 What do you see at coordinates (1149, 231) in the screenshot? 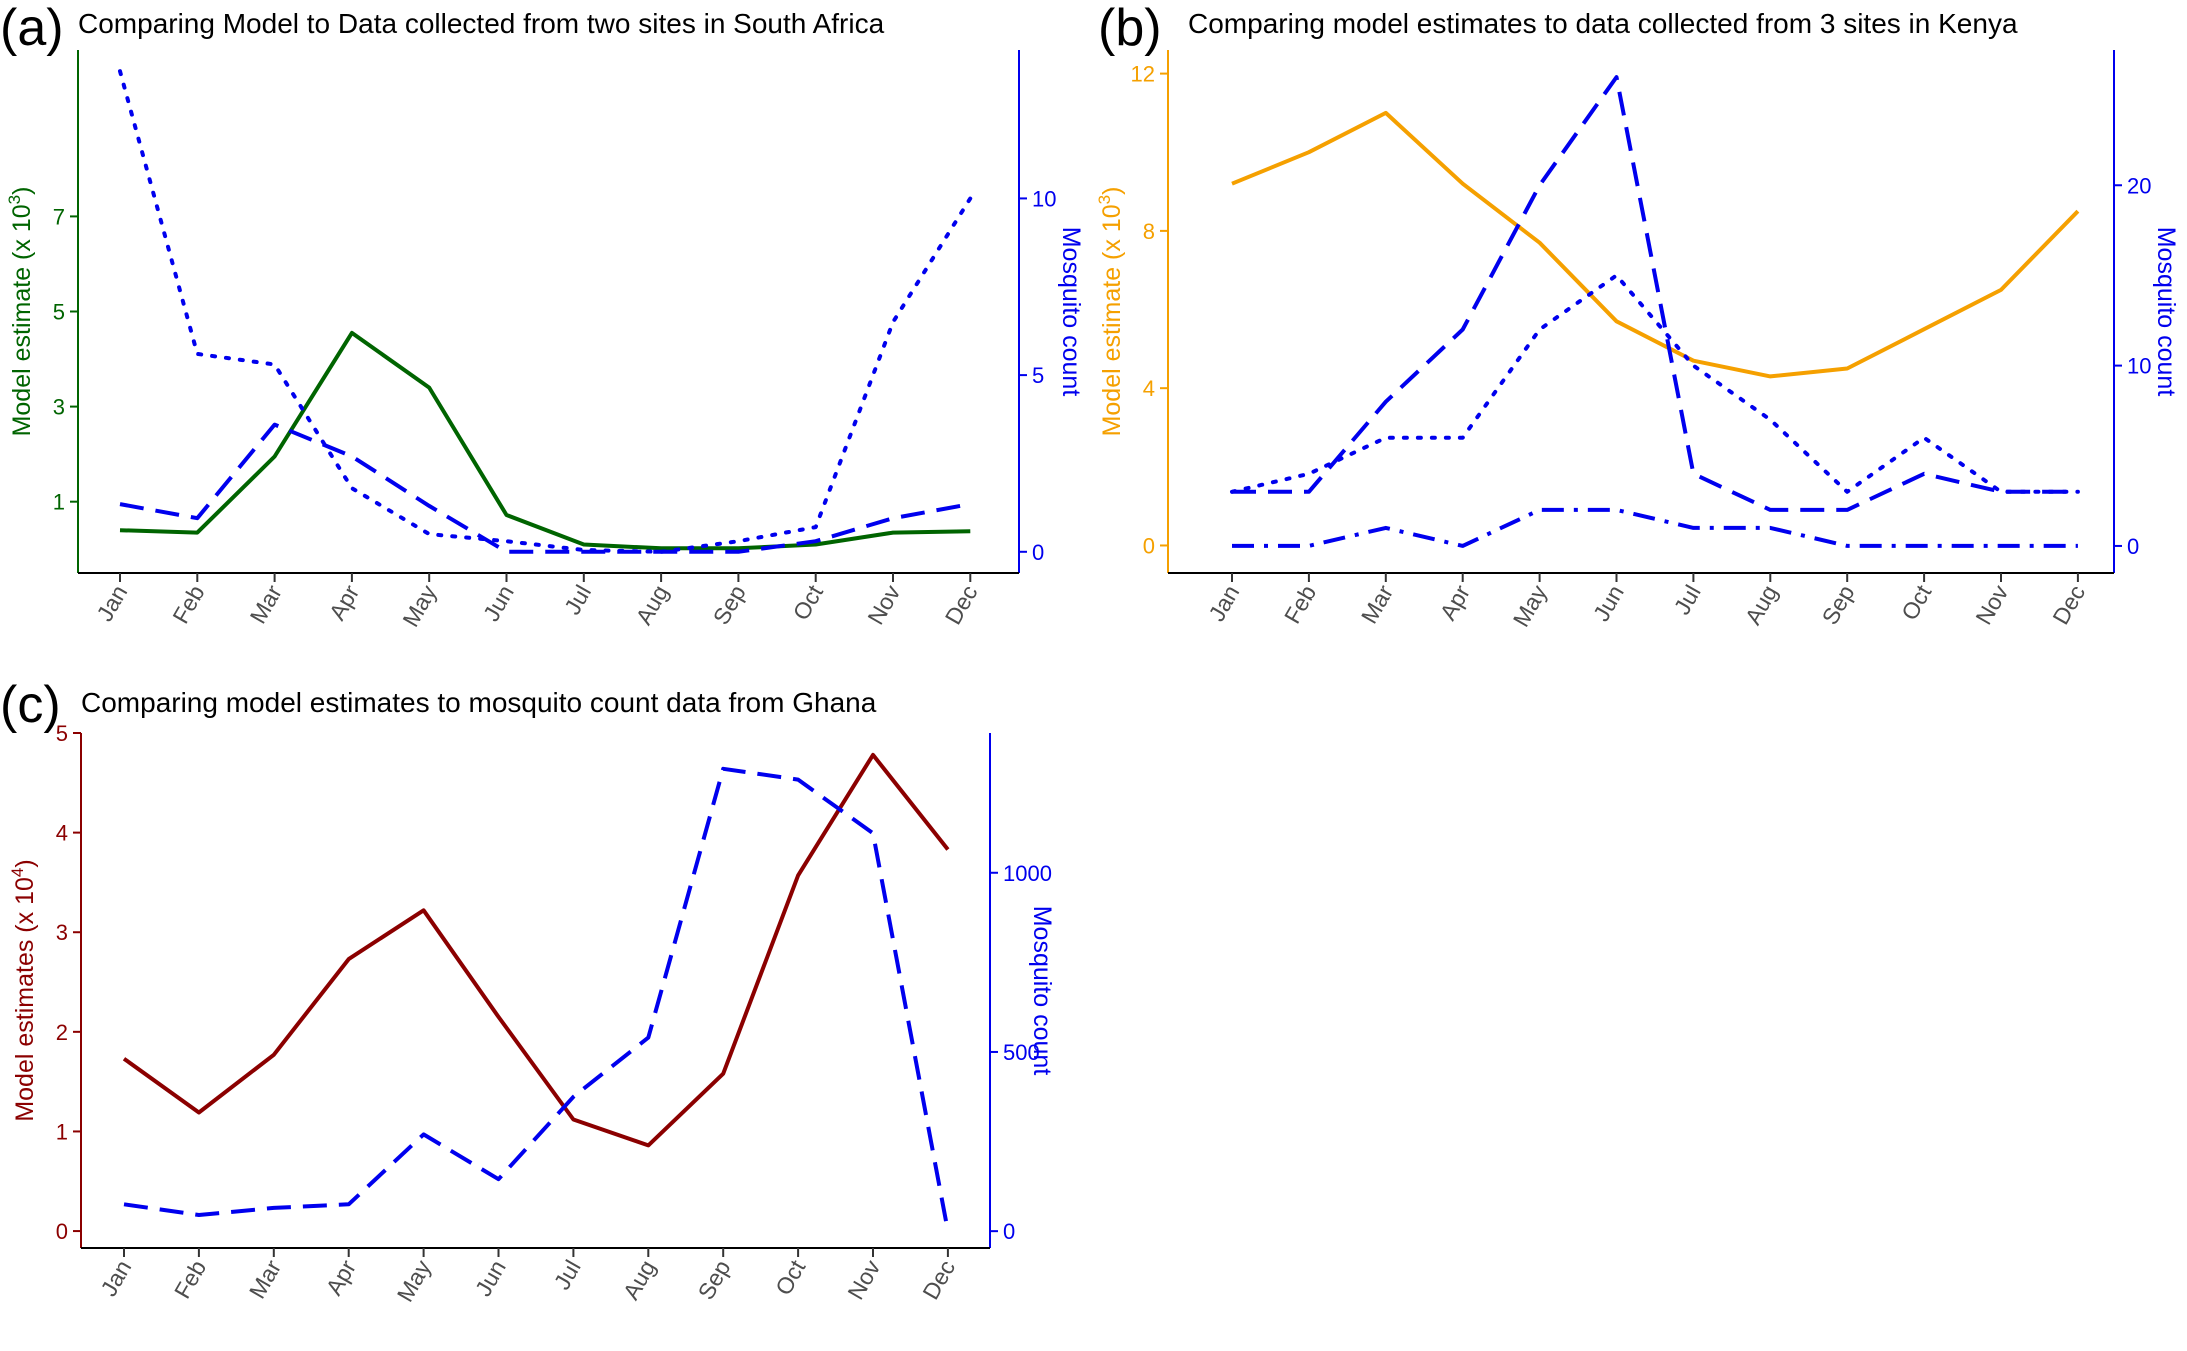
I see `left-tick-label: 8` at bounding box center [1149, 231].